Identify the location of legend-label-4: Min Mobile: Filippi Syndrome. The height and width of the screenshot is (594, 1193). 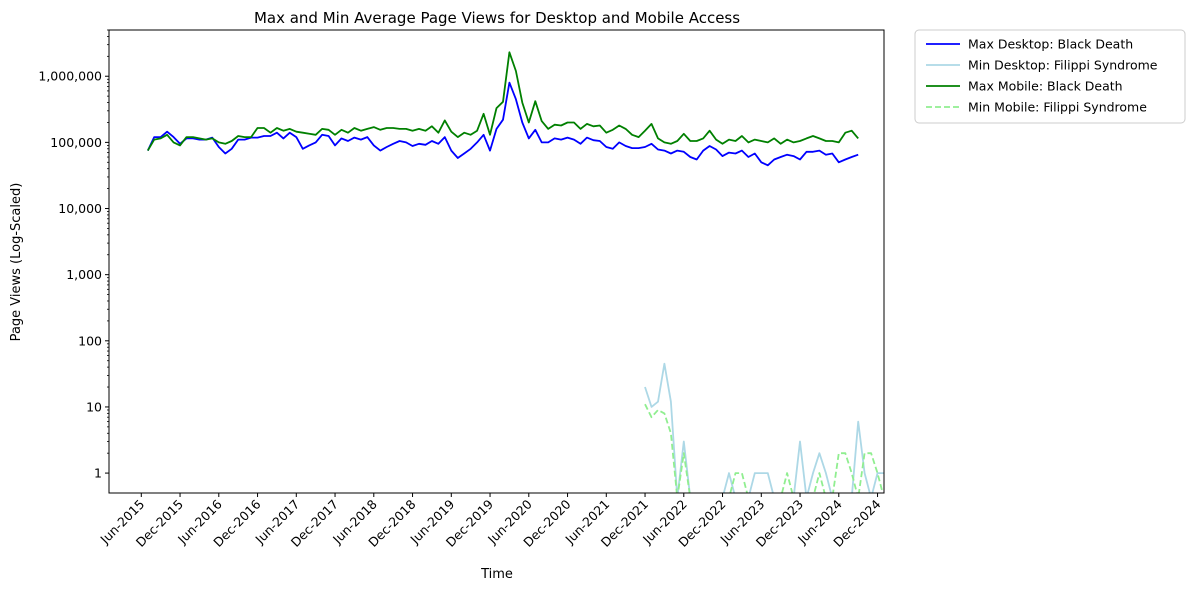
(1057, 107).